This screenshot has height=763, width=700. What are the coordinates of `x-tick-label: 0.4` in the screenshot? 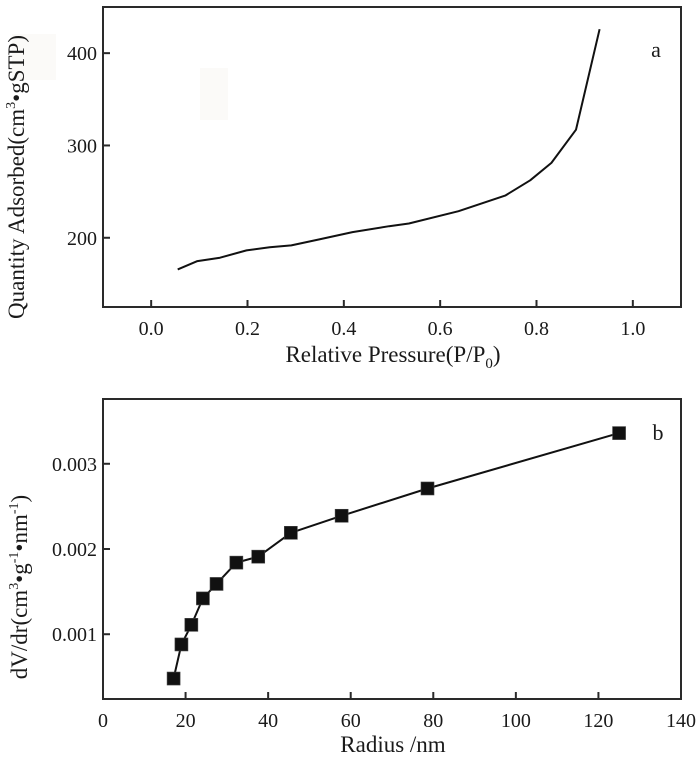 It's located at (343, 329).